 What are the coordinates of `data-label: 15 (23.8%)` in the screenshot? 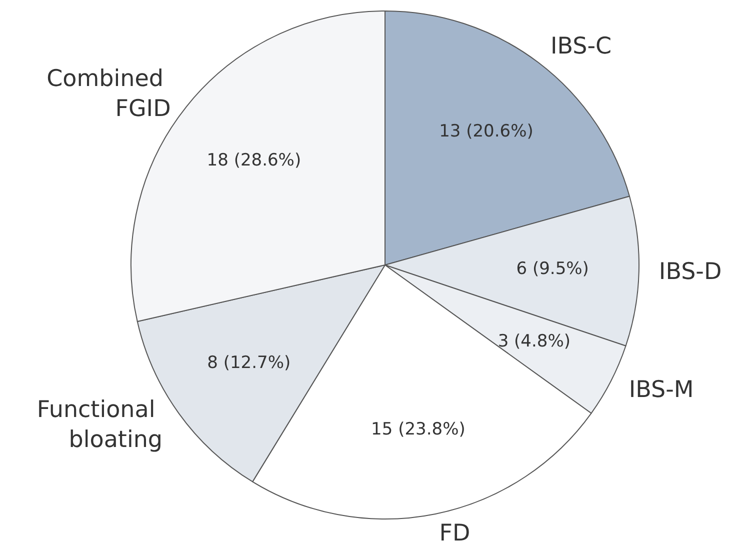 It's located at (418, 429).